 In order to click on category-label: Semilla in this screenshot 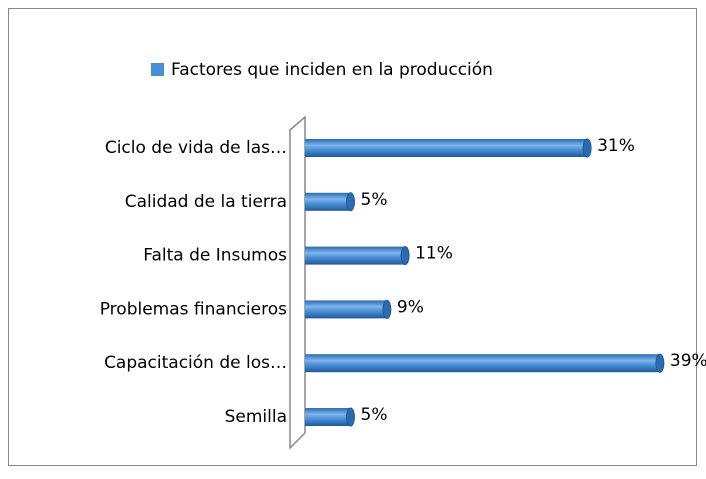, I will do `click(256, 417)`.